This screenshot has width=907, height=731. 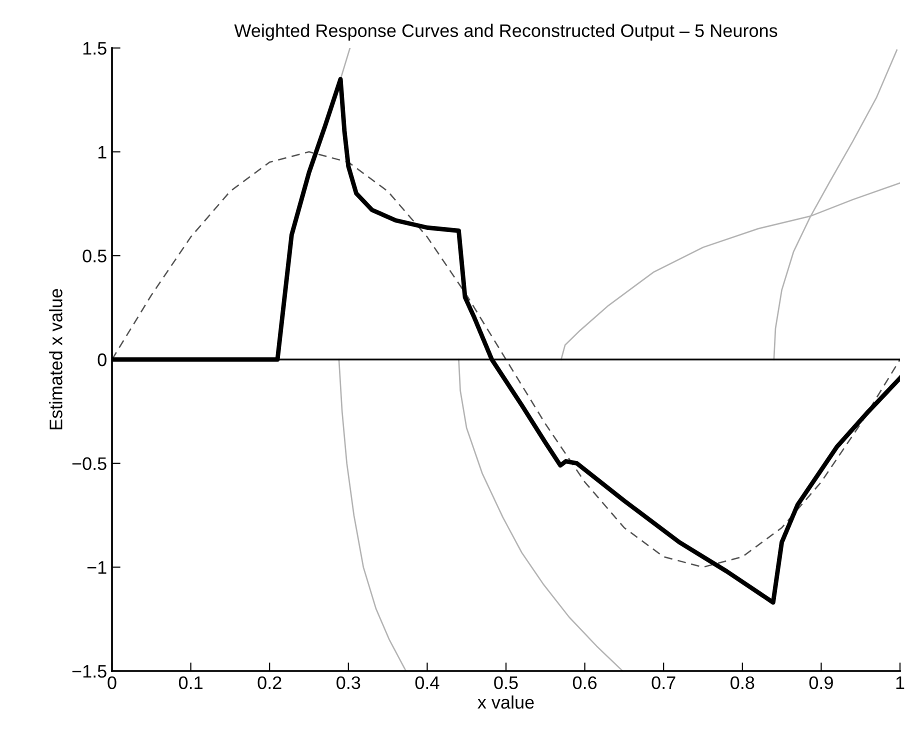 What do you see at coordinates (270, 683) in the screenshot?
I see `x-tick-label: 0.2` at bounding box center [270, 683].